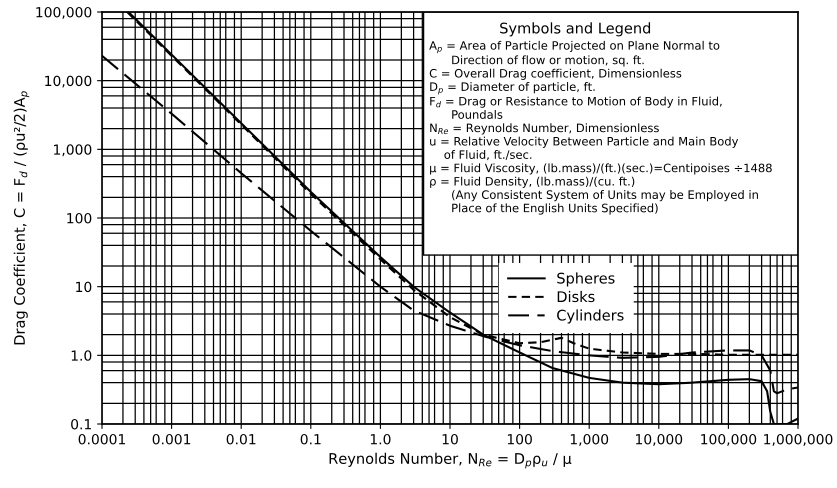 This screenshot has width=837, height=488. What do you see at coordinates (64, 12) in the screenshot?
I see `y-tick-label: 100,000` at bounding box center [64, 12].